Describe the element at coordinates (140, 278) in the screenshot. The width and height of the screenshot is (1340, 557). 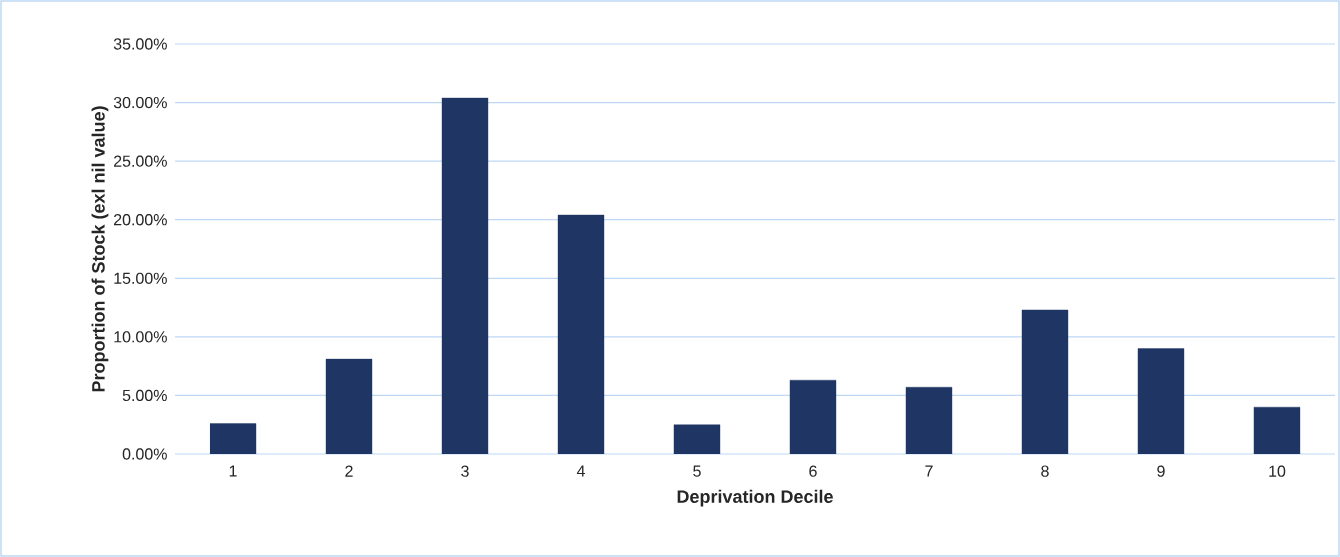
I see `y-tick-label: 15.00%` at that location.